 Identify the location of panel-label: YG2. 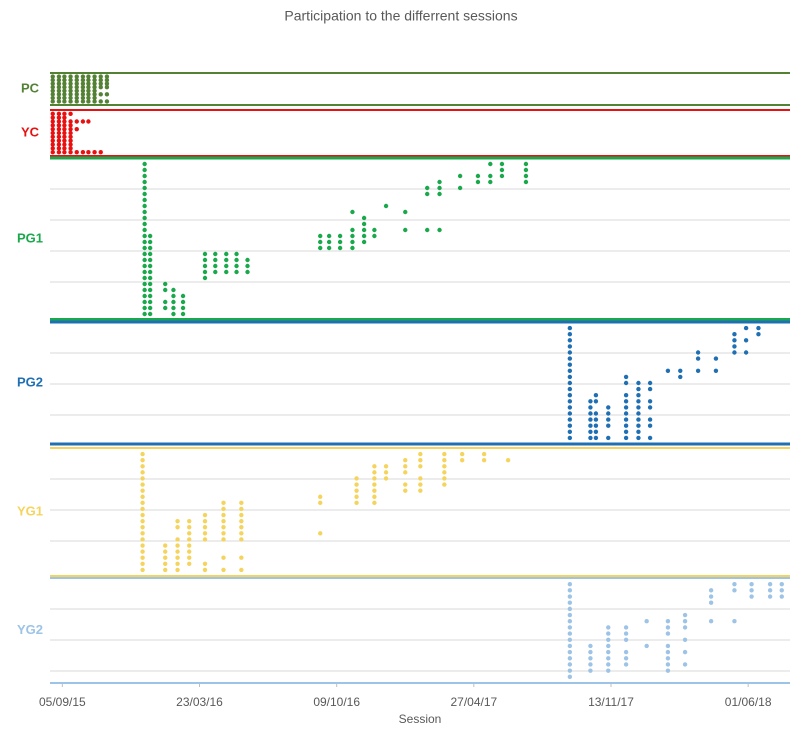
(30, 629).